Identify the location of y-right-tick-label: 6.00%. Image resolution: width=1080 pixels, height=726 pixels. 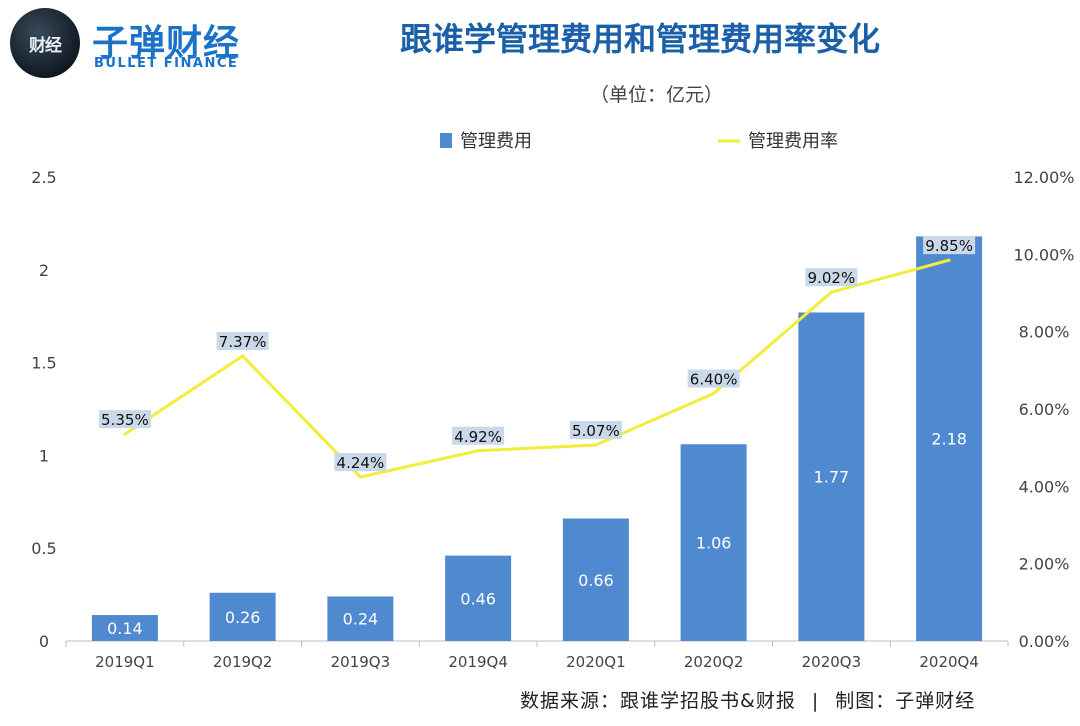
(1044, 409).